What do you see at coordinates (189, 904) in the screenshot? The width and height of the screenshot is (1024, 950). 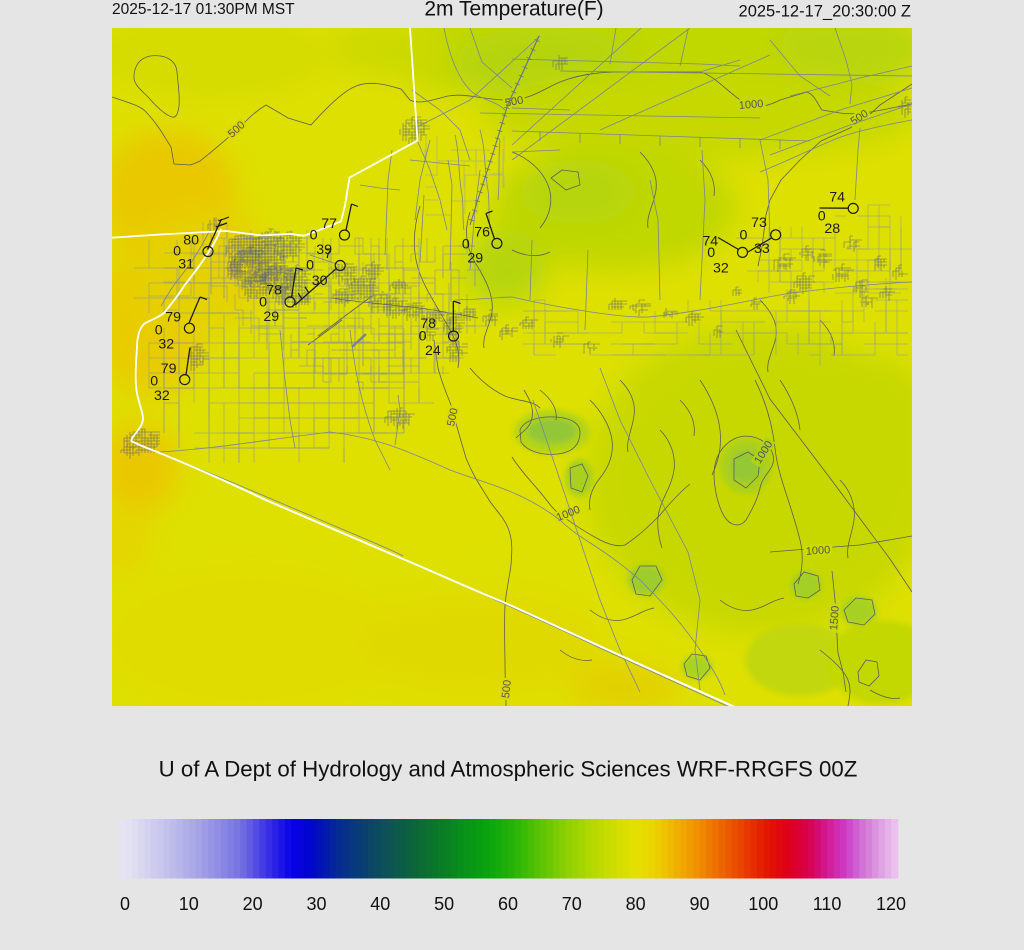 I see `svg-text: 10` at bounding box center [189, 904].